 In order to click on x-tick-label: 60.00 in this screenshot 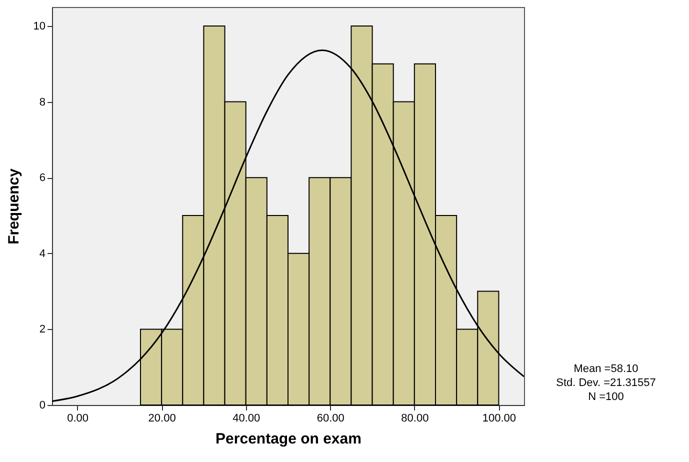, I will do `click(330, 418)`.